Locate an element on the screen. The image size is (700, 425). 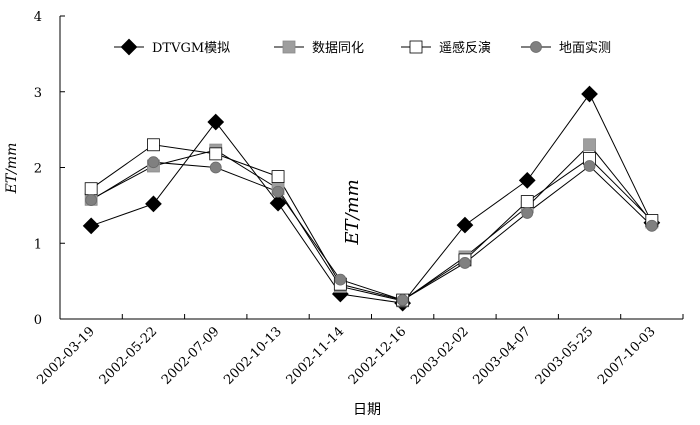
x-tick-label: 2002-10-13 is located at coordinates (253, 356).